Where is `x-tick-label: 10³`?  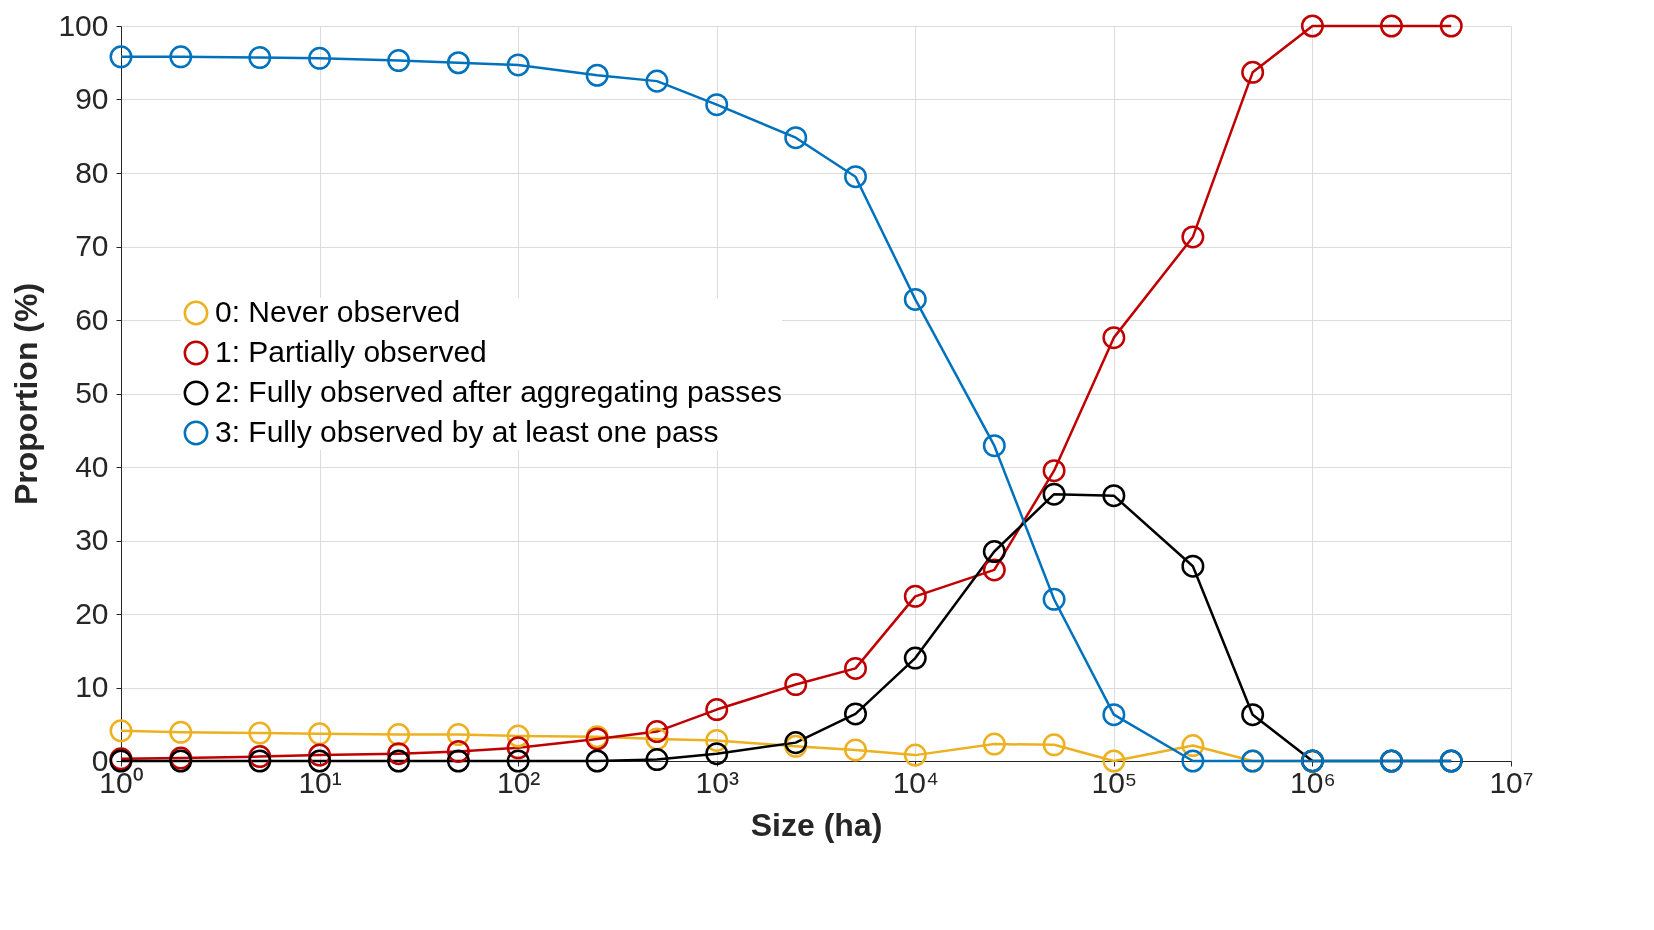 x-tick-label: 10³ is located at coordinates (717, 782).